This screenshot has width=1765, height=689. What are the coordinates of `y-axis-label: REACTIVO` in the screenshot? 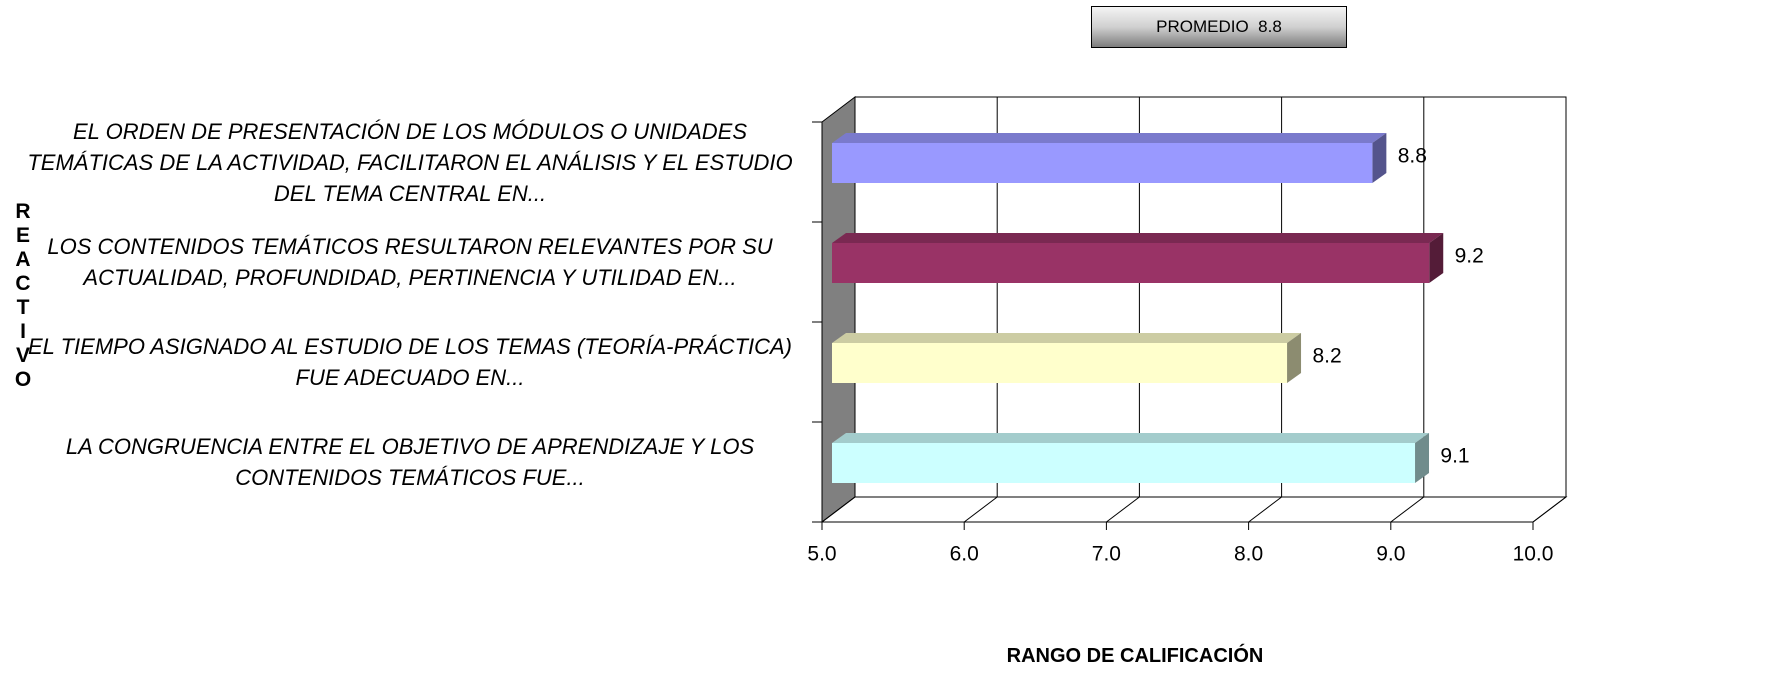 It's located at (23, 295).